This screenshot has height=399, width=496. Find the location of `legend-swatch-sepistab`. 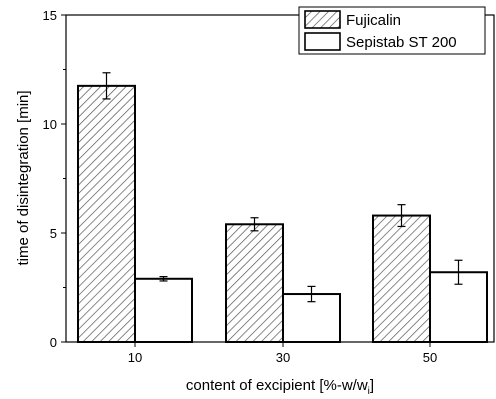

legend-swatch-sepistab is located at coordinates (322, 41).